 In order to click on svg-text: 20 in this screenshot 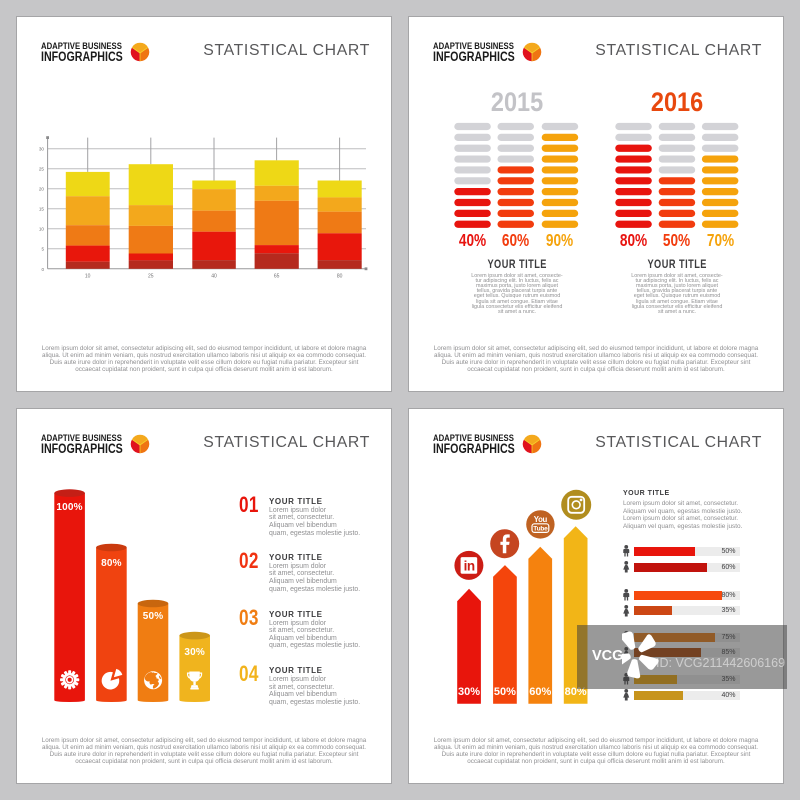, I will do `click(42, 189)`.